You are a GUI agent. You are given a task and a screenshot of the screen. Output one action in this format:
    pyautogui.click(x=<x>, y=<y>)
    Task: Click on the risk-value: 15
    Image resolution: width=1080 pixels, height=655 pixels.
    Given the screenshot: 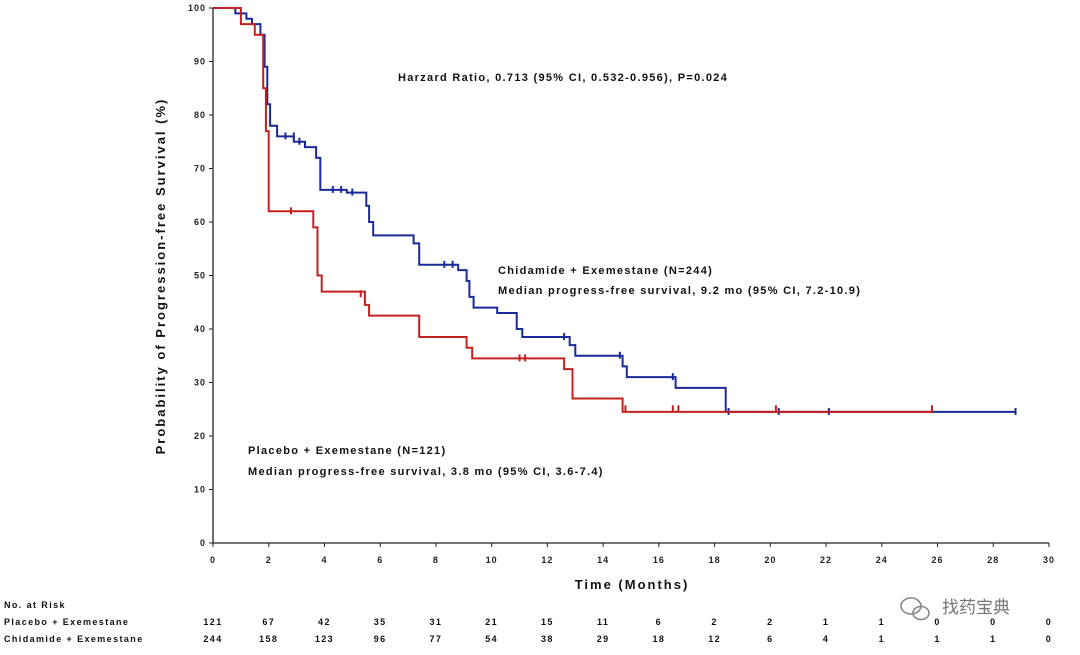 What is the action you would take?
    pyautogui.click(x=547, y=622)
    